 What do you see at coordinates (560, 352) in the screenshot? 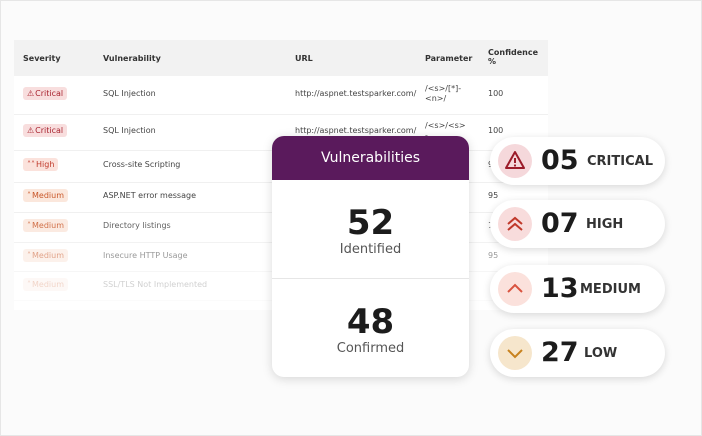
I see `summary-count: 27` at bounding box center [560, 352].